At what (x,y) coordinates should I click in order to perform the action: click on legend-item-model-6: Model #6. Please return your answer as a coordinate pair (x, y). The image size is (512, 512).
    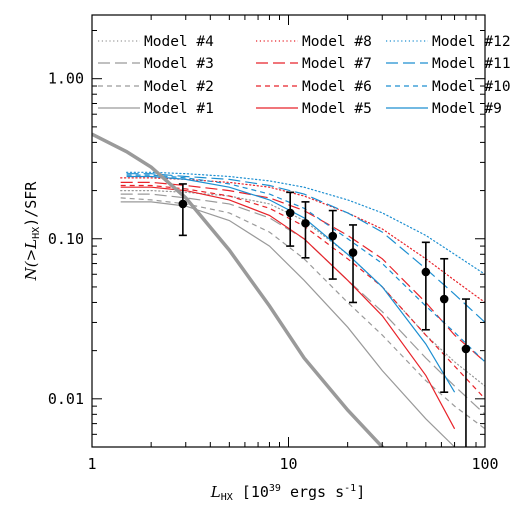
    Looking at the image, I should click on (314, 87).